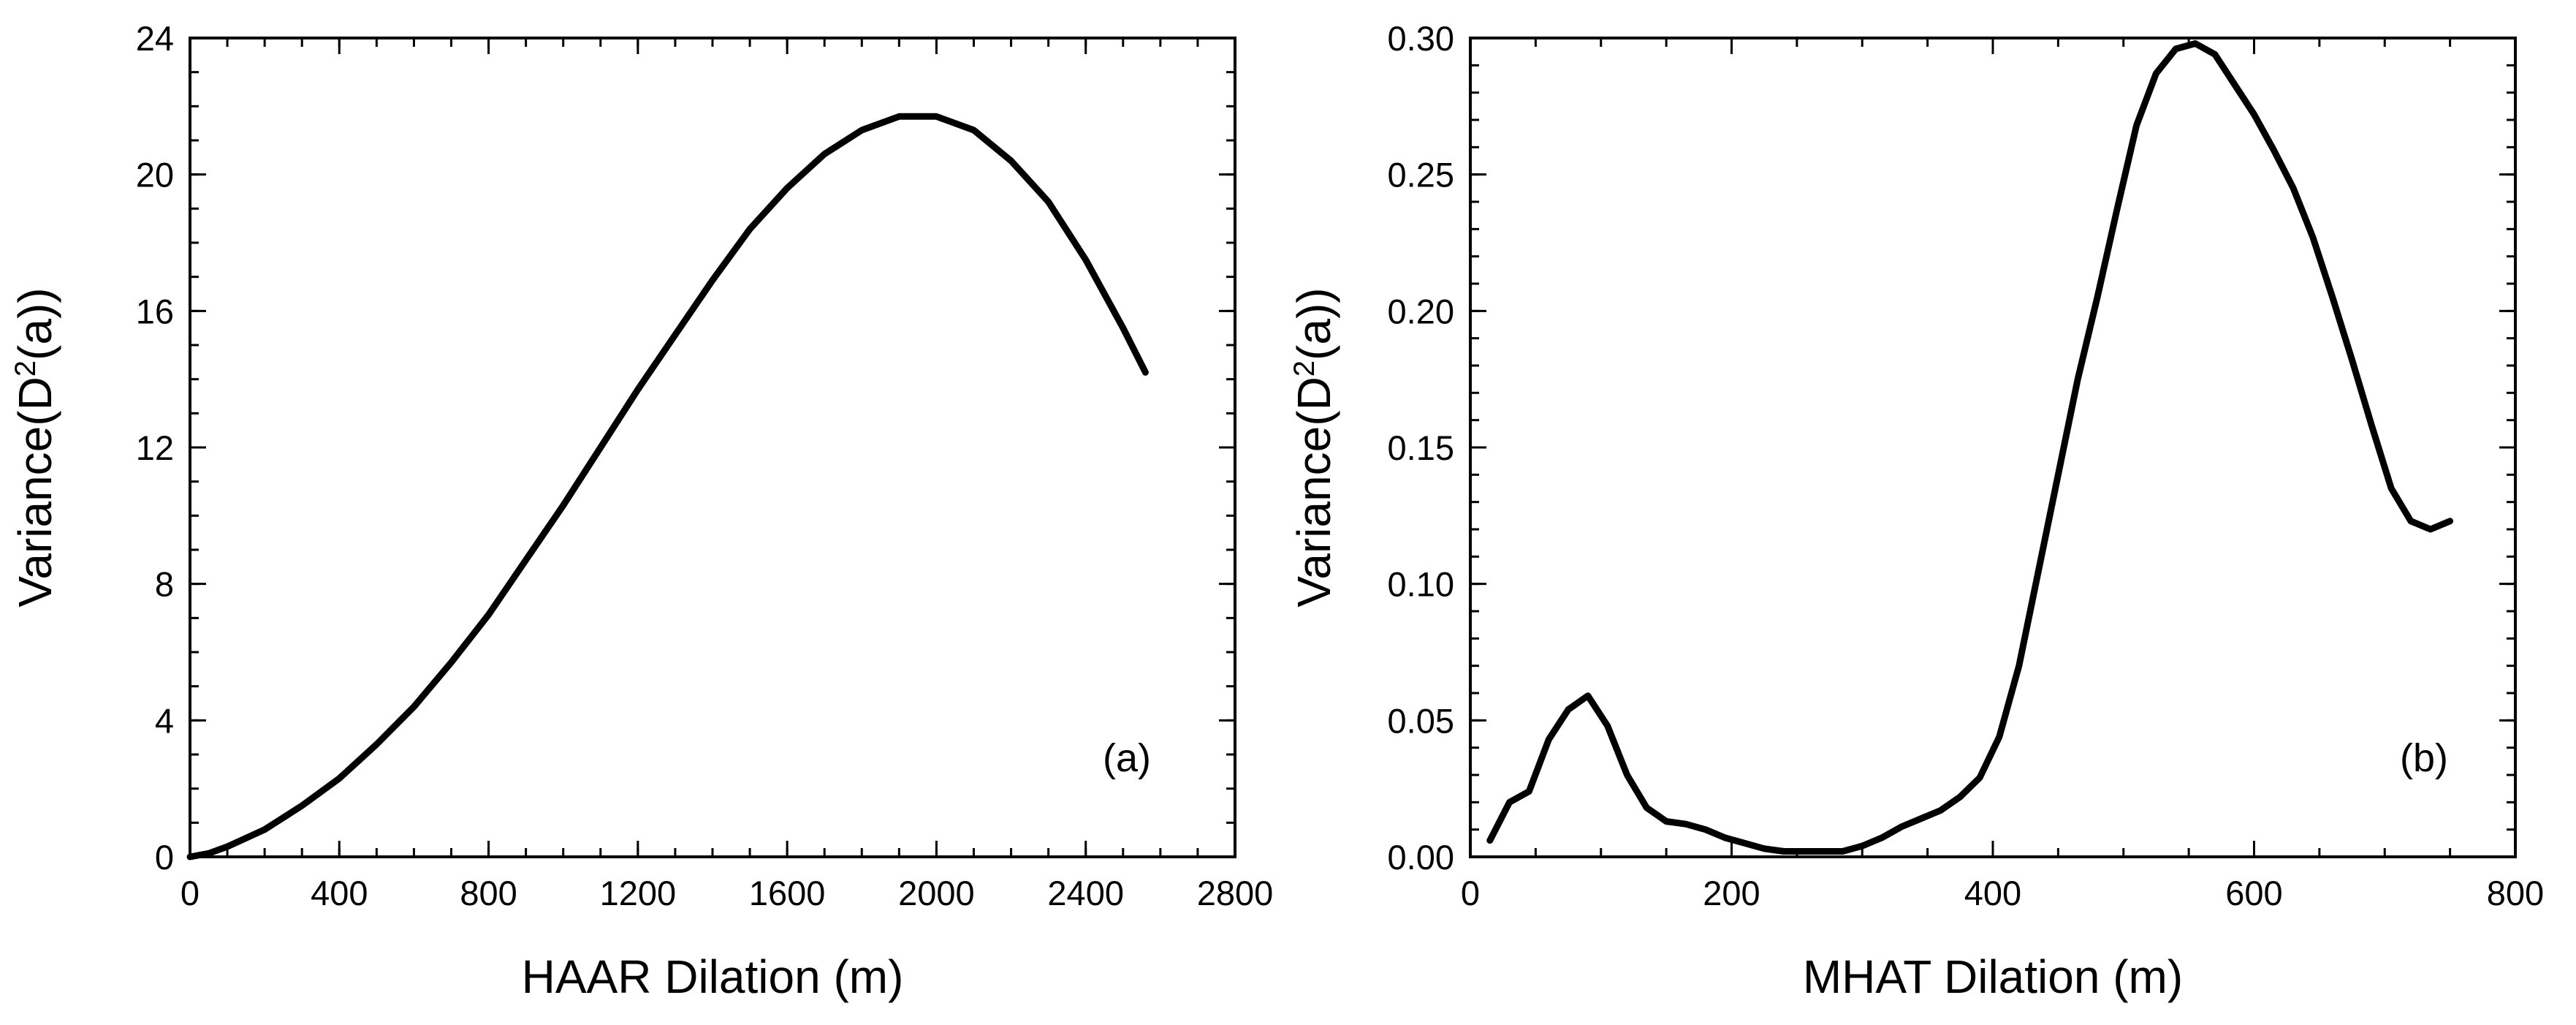 The image size is (2576, 1025). What do you see at coordinates (787, 893) in the screenshot?
I see `x-tick-label: 1600` at bounding box center [787, 893].